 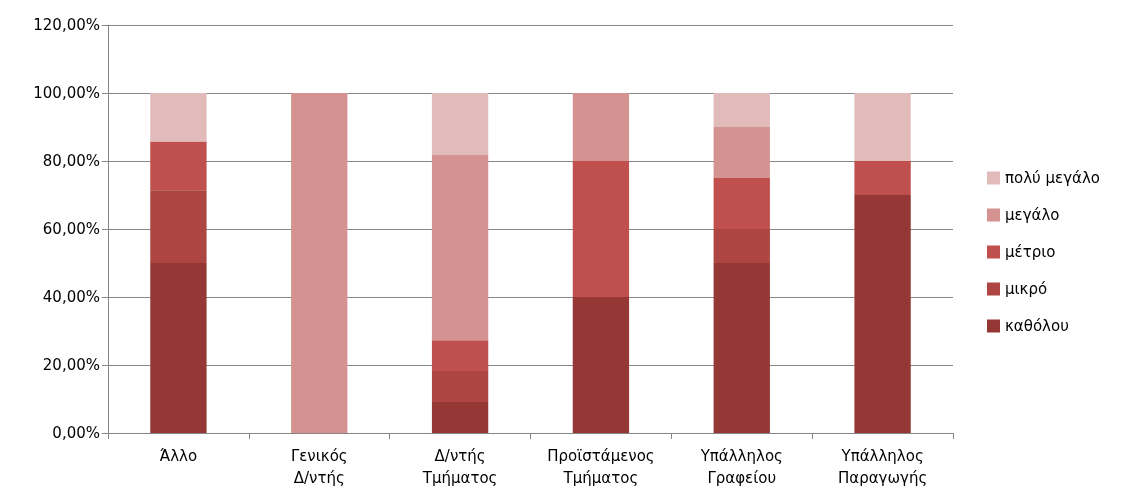 What do you see at coordinates (76, 433) in the screenshot?
I see `y-tick-label: 0,00%` at bounding box center [76, 433].